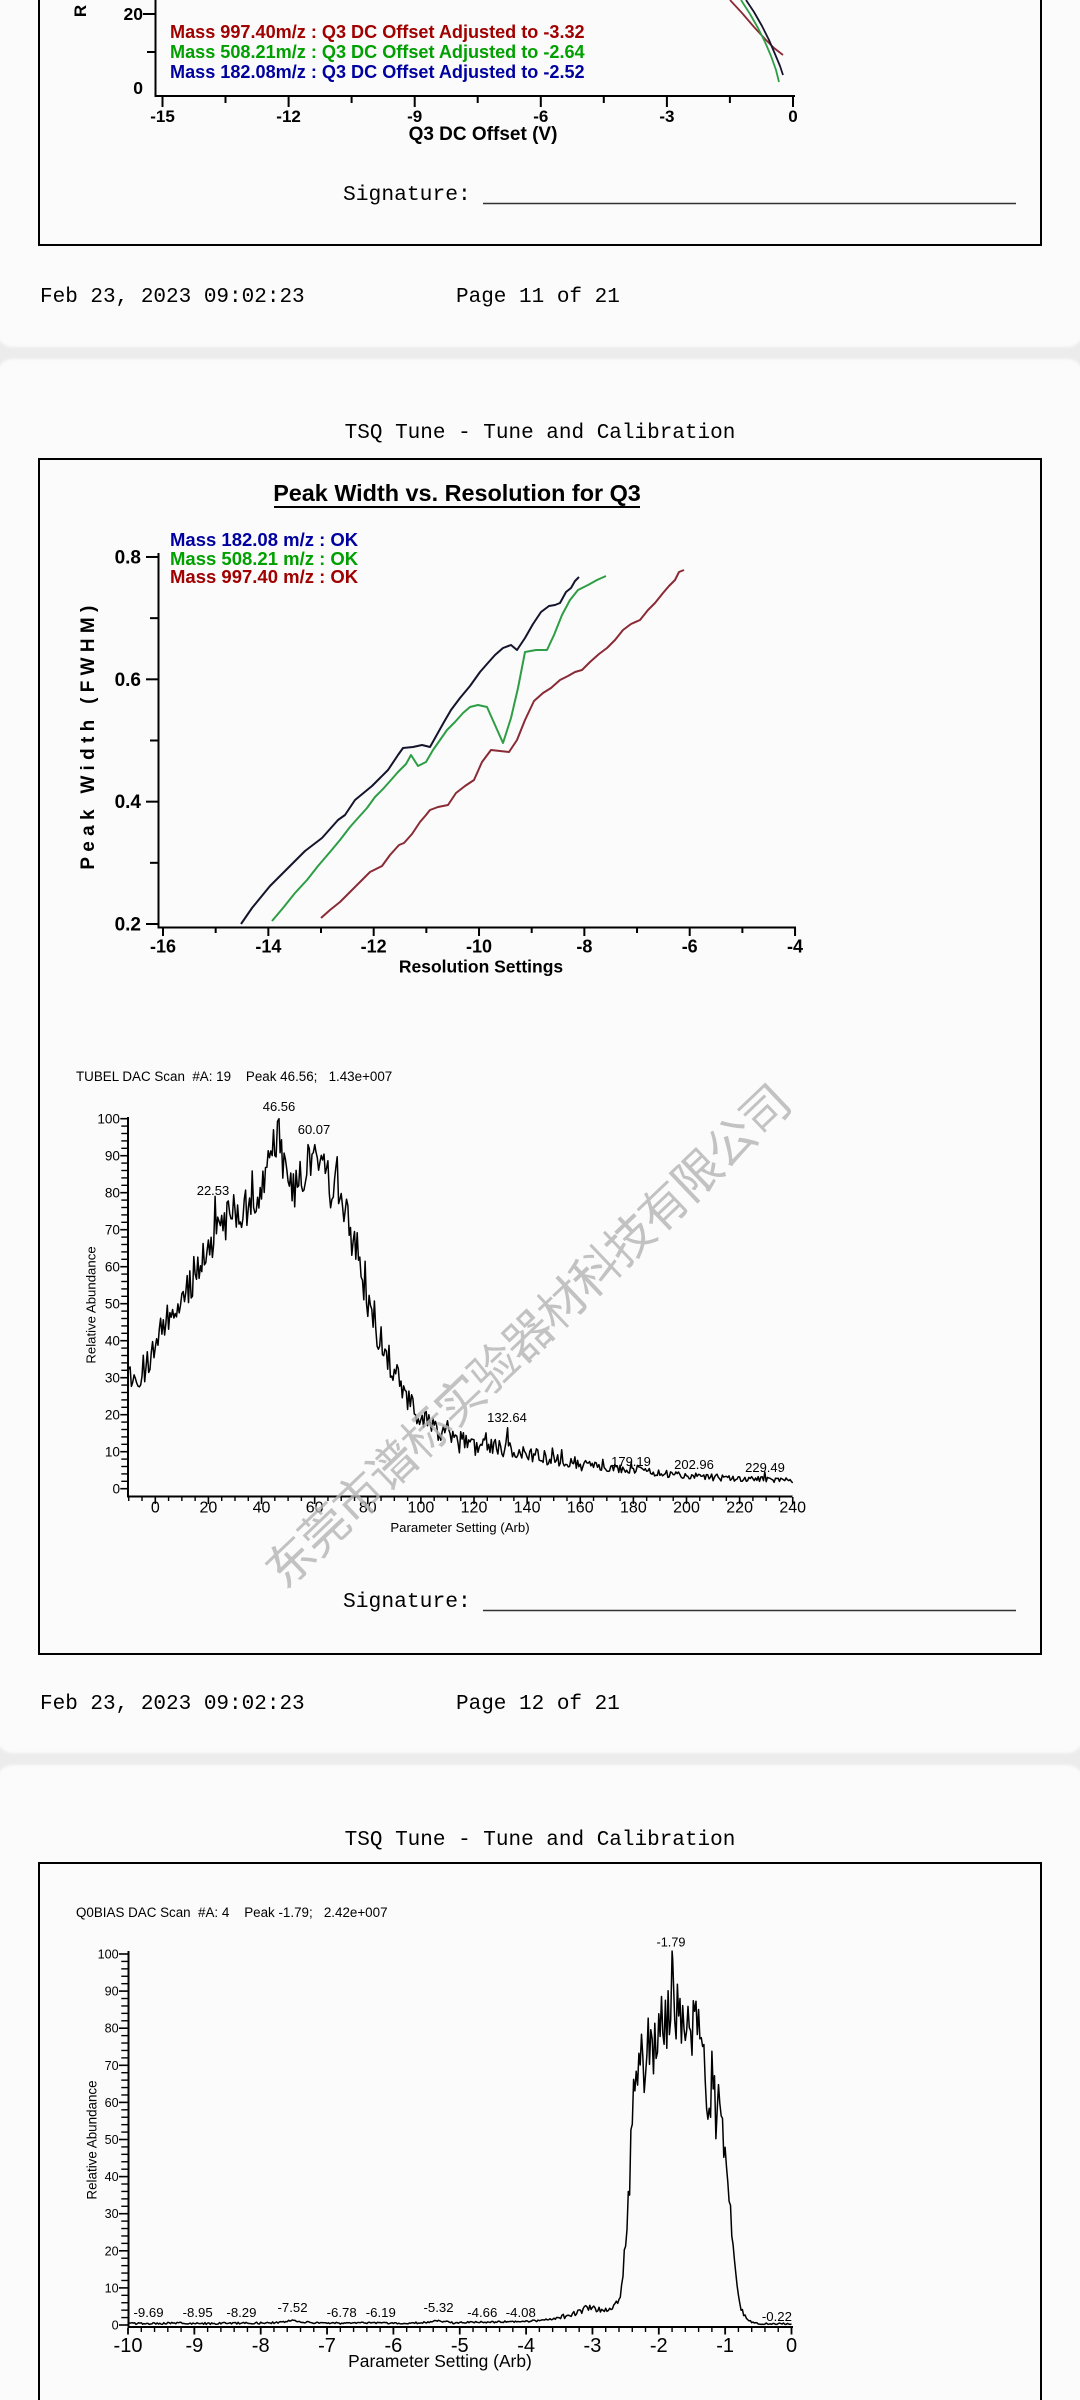 This screenshot has width=1080, height=2400. What do you see at coordinates (765, 1467) in the screenshot?
I see `svg-text: 229.49` at bounding box center [765, 1467].